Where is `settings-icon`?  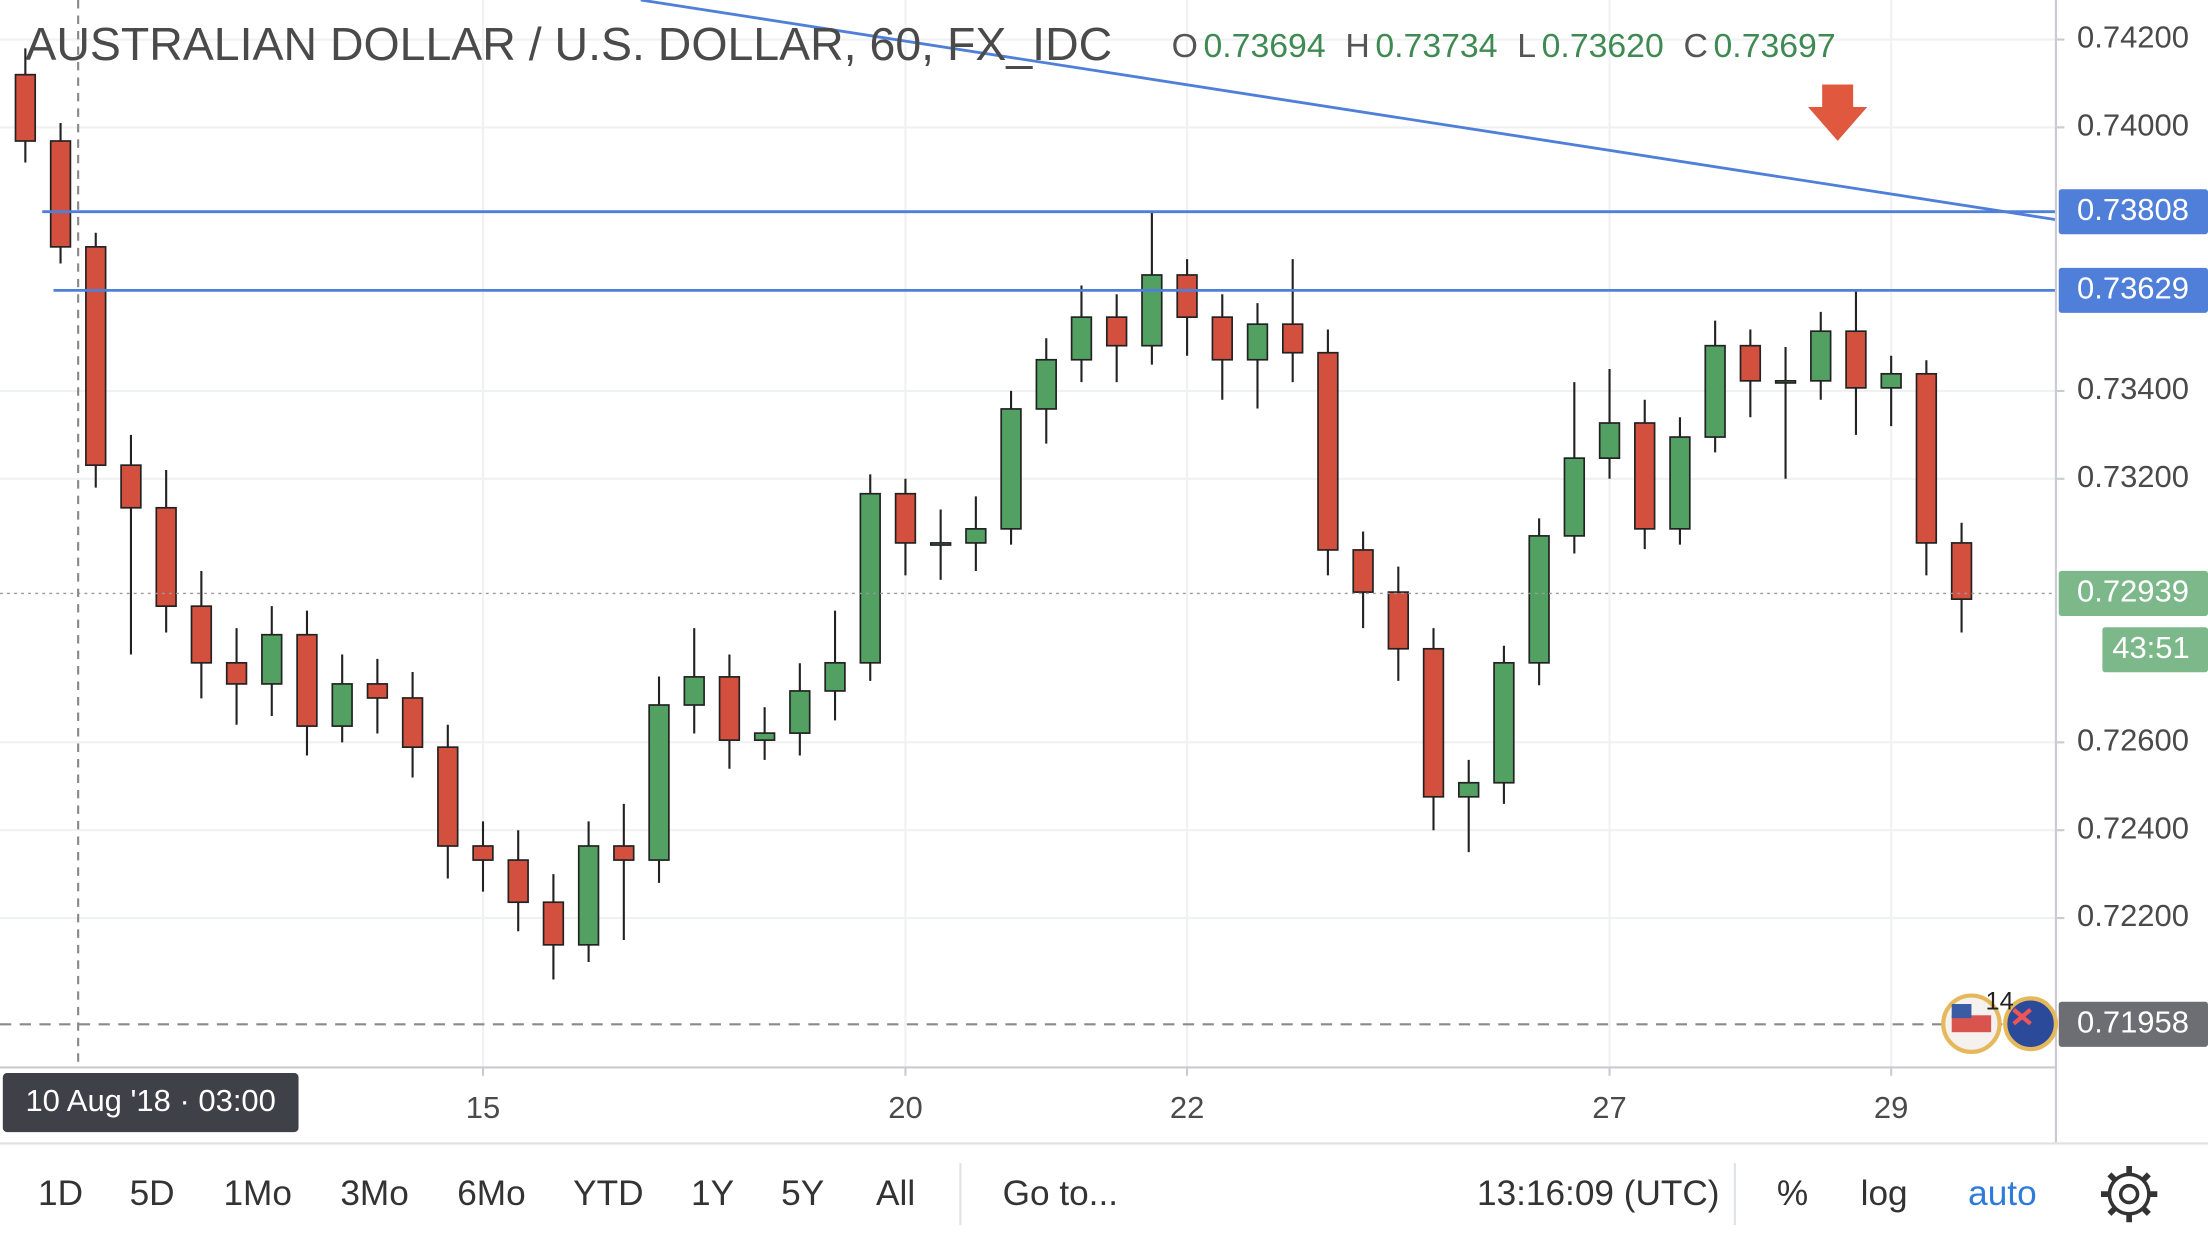
settings-icon is located at coordinates (2129, 1194).